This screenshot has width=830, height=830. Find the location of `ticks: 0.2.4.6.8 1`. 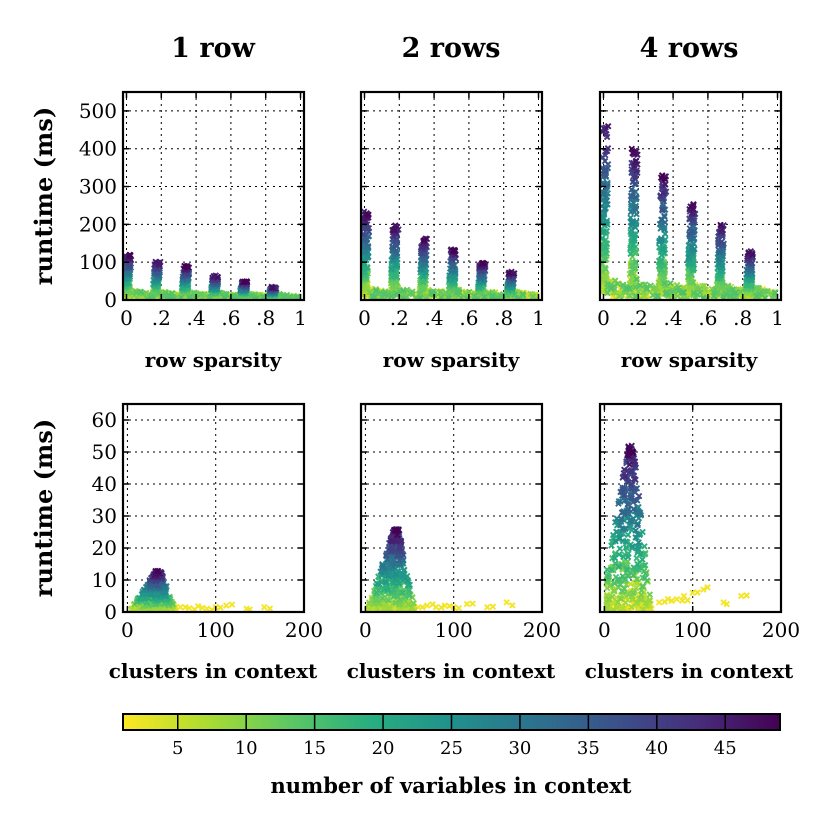

ticks: 0.2.4.6.8 1 is located at coordinates (451, 211).